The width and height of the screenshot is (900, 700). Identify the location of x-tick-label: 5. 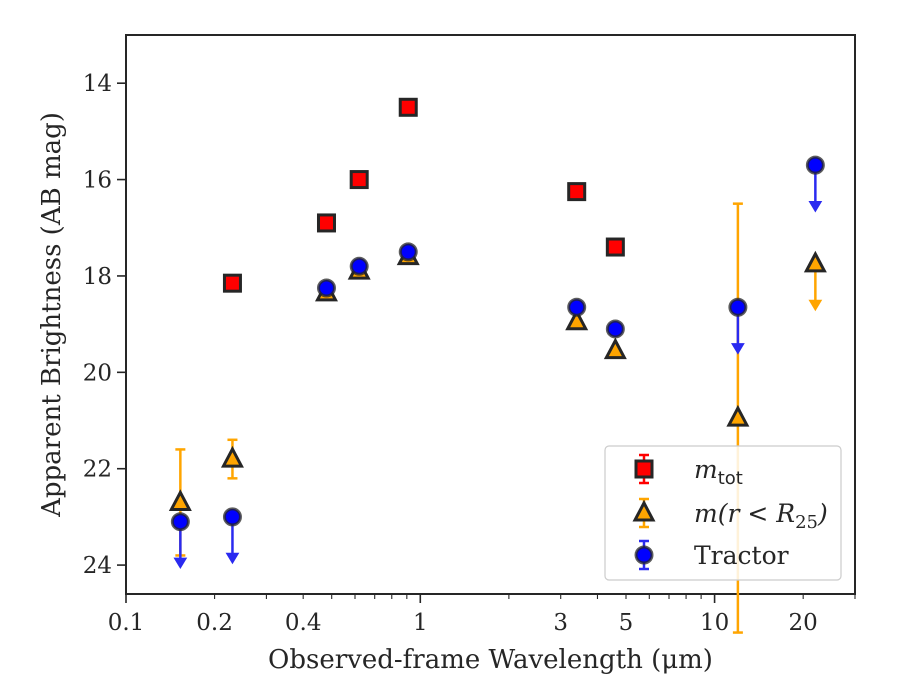
(626, 623).